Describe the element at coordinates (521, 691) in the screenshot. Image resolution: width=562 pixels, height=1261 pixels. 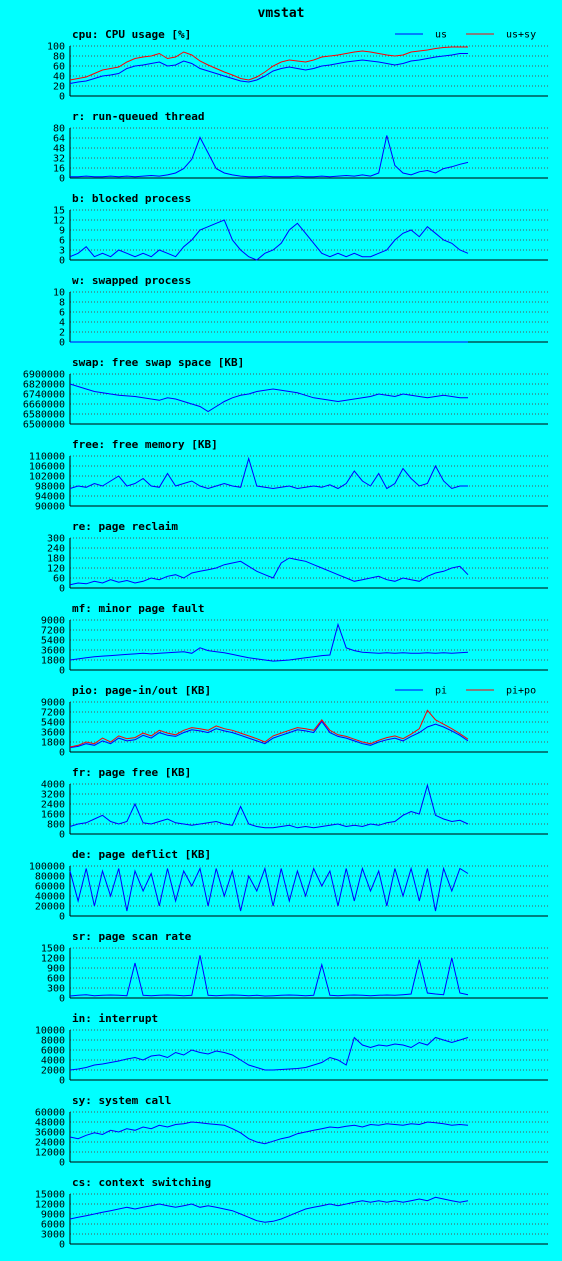
I see `legend-label: pi+po` at that location.